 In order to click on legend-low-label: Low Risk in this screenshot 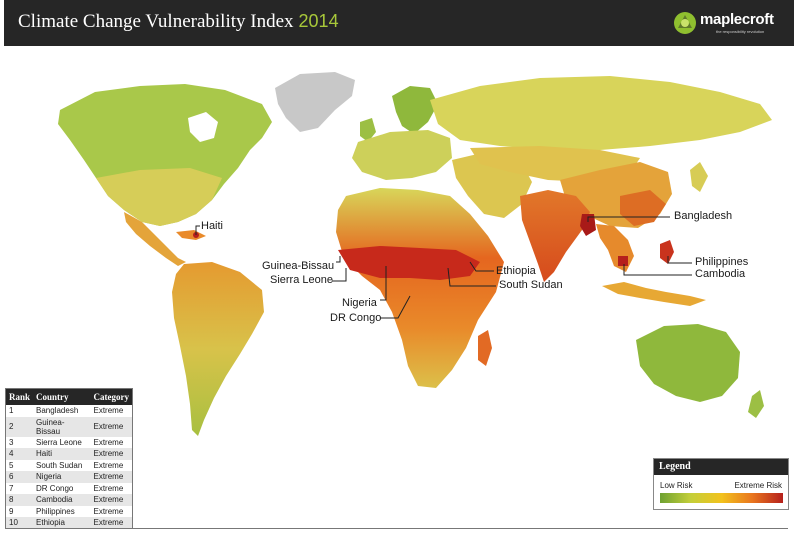, I will do `click(676, 485)`.